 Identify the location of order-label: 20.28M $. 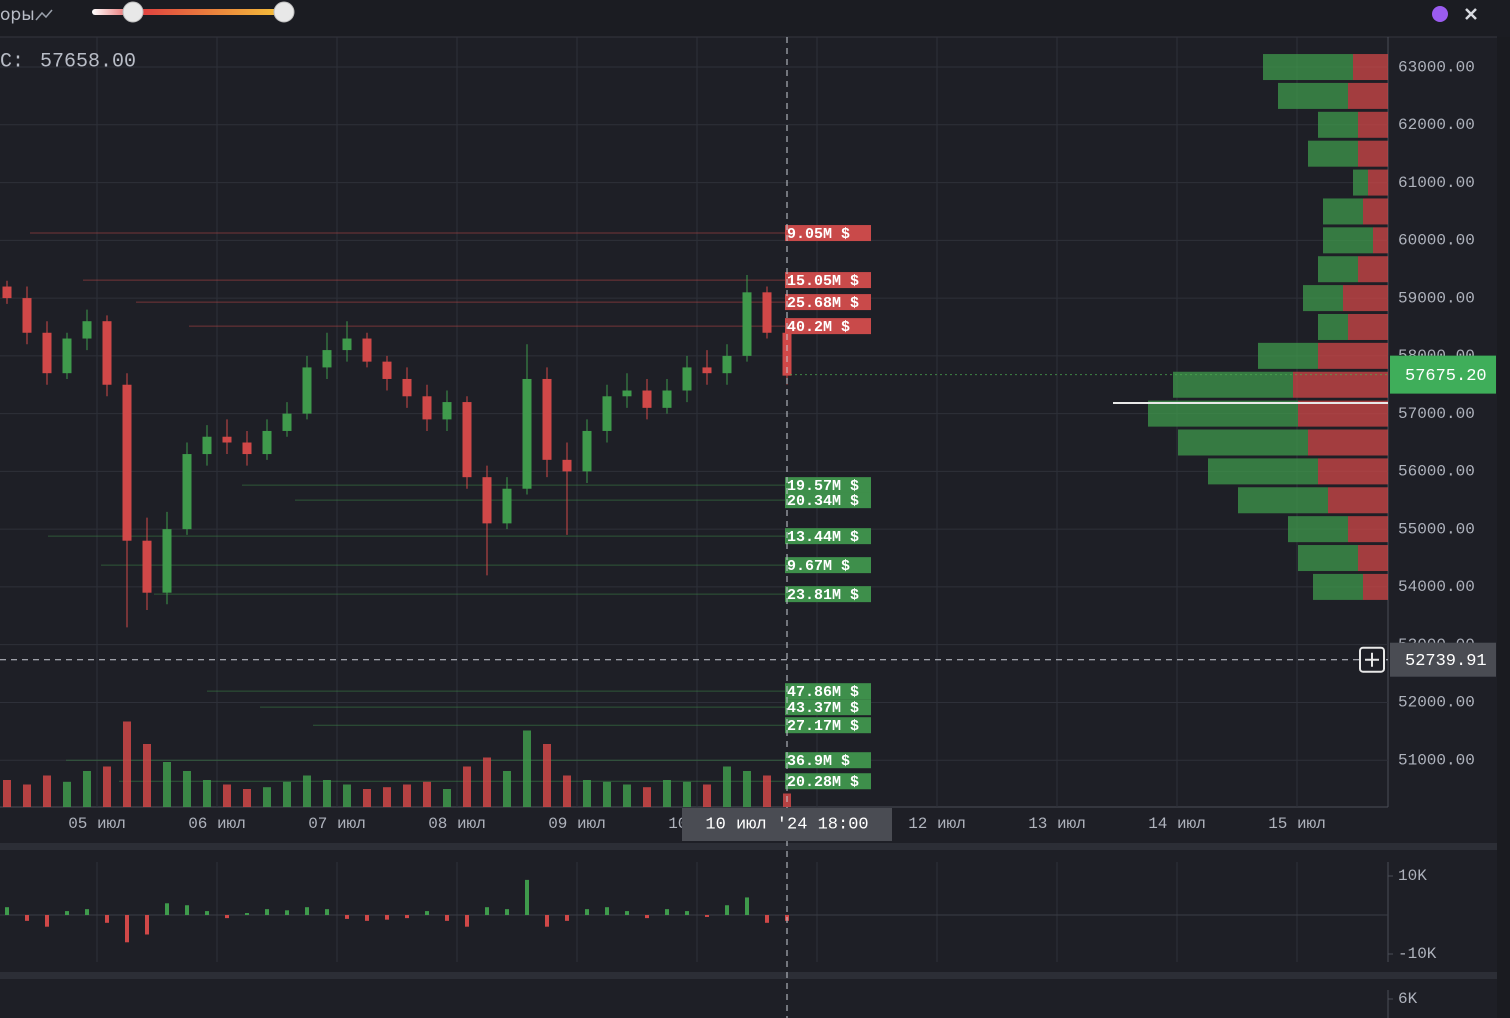
(823, 782).